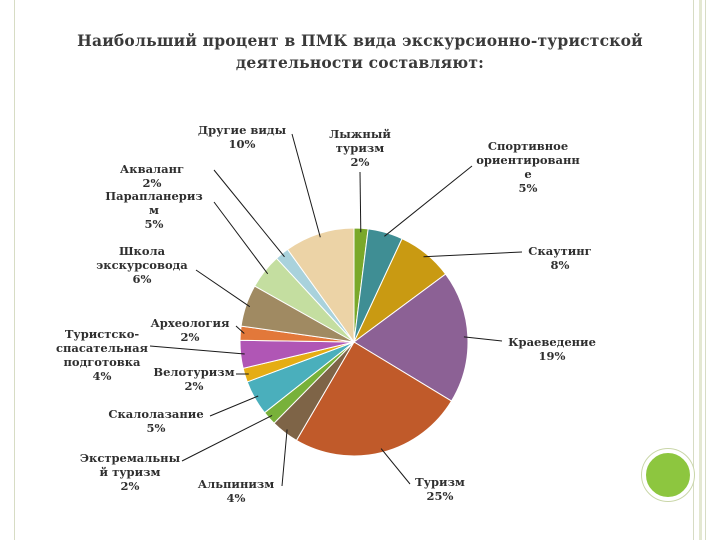 This screenshot has width=720, height=540. I want to click on slice-label-line: экскурсовода, so click(142, 265).